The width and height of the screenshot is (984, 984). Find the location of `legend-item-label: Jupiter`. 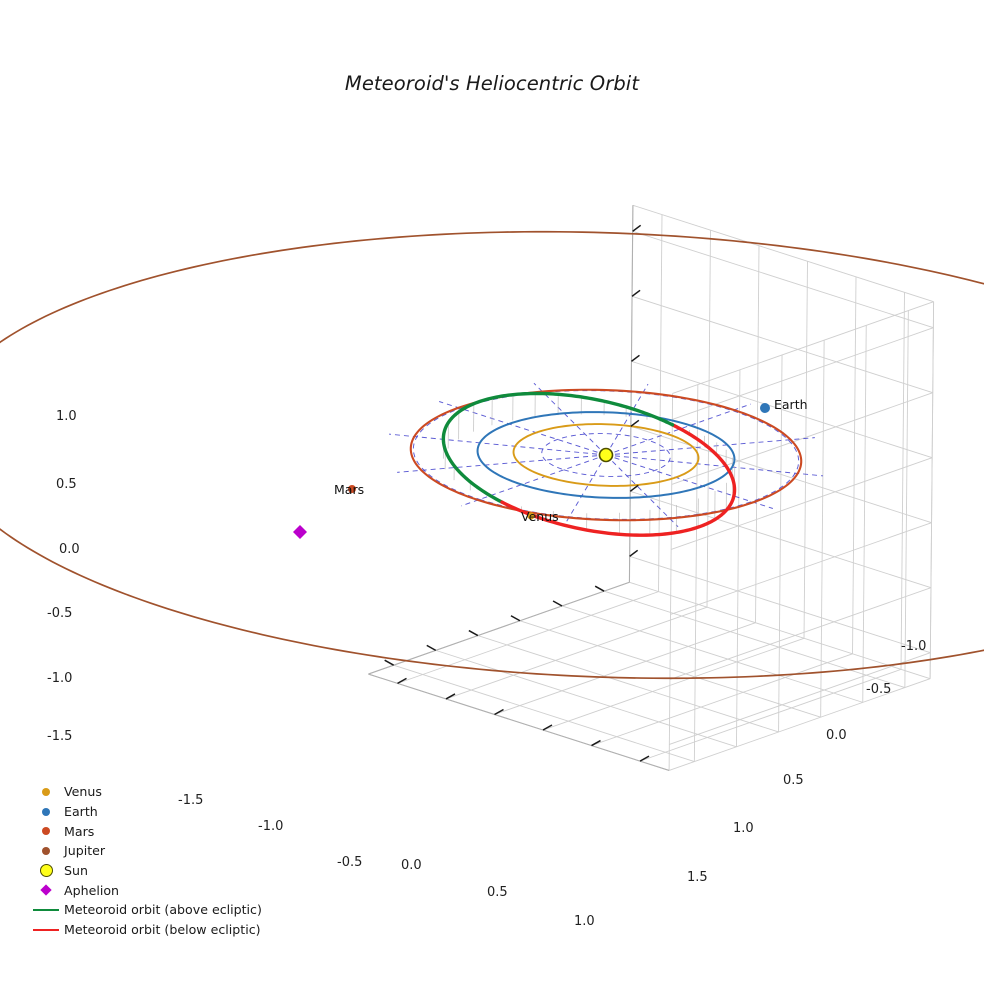

legend-item-label: Jupiter is located at coordinates (85, 851).